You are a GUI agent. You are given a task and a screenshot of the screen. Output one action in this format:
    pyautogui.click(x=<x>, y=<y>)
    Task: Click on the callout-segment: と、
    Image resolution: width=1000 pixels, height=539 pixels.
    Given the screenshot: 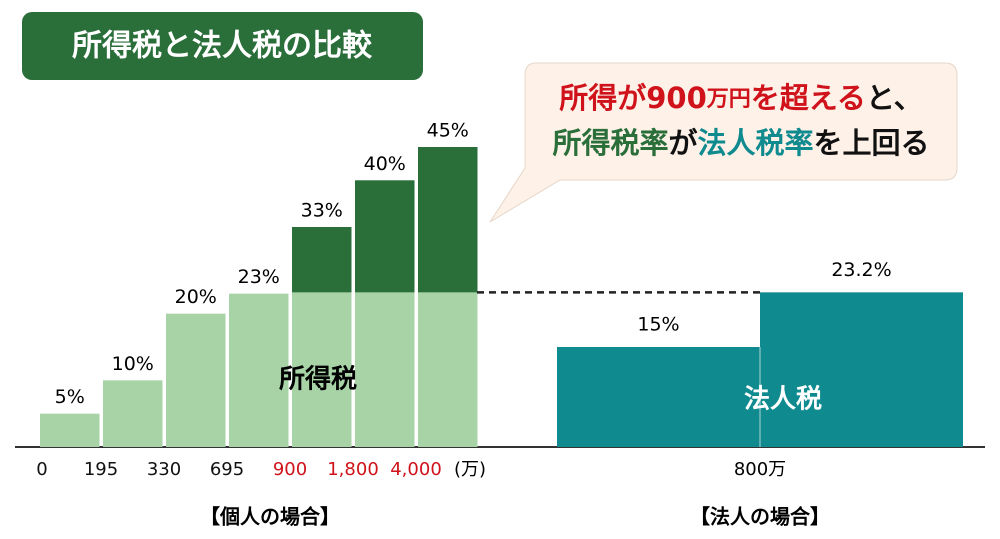 What is the action you would take?
    pyautogui.click(x=894, y=98)
    